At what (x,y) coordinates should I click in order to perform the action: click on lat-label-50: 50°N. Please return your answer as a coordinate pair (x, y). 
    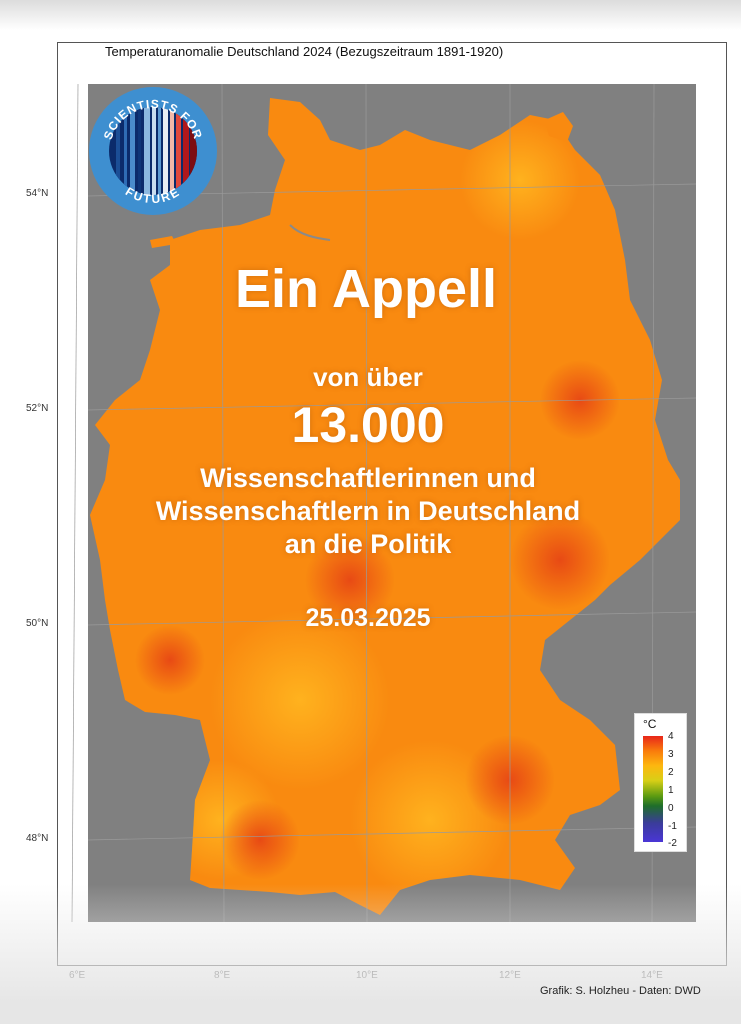
    Looking at the image, I should click on (37, 623).